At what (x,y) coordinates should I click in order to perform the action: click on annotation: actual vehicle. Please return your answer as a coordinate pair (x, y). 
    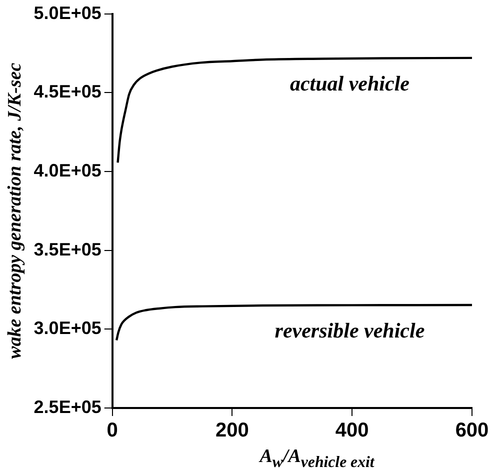
    Looking at the image, I should click on (350, 83).